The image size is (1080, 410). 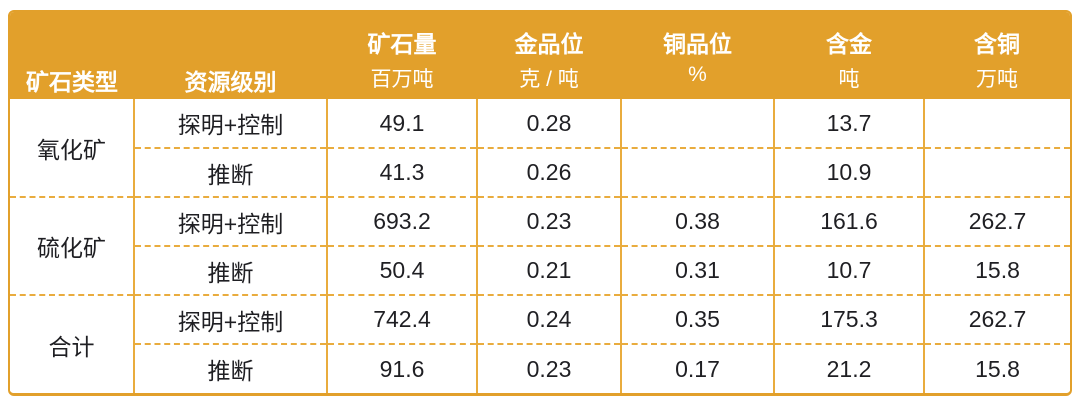 What do you see at coordinates (848, 319) in the screenshot?
I see `cell-contained-gold: 175.3` at bounding box center [848, 319].